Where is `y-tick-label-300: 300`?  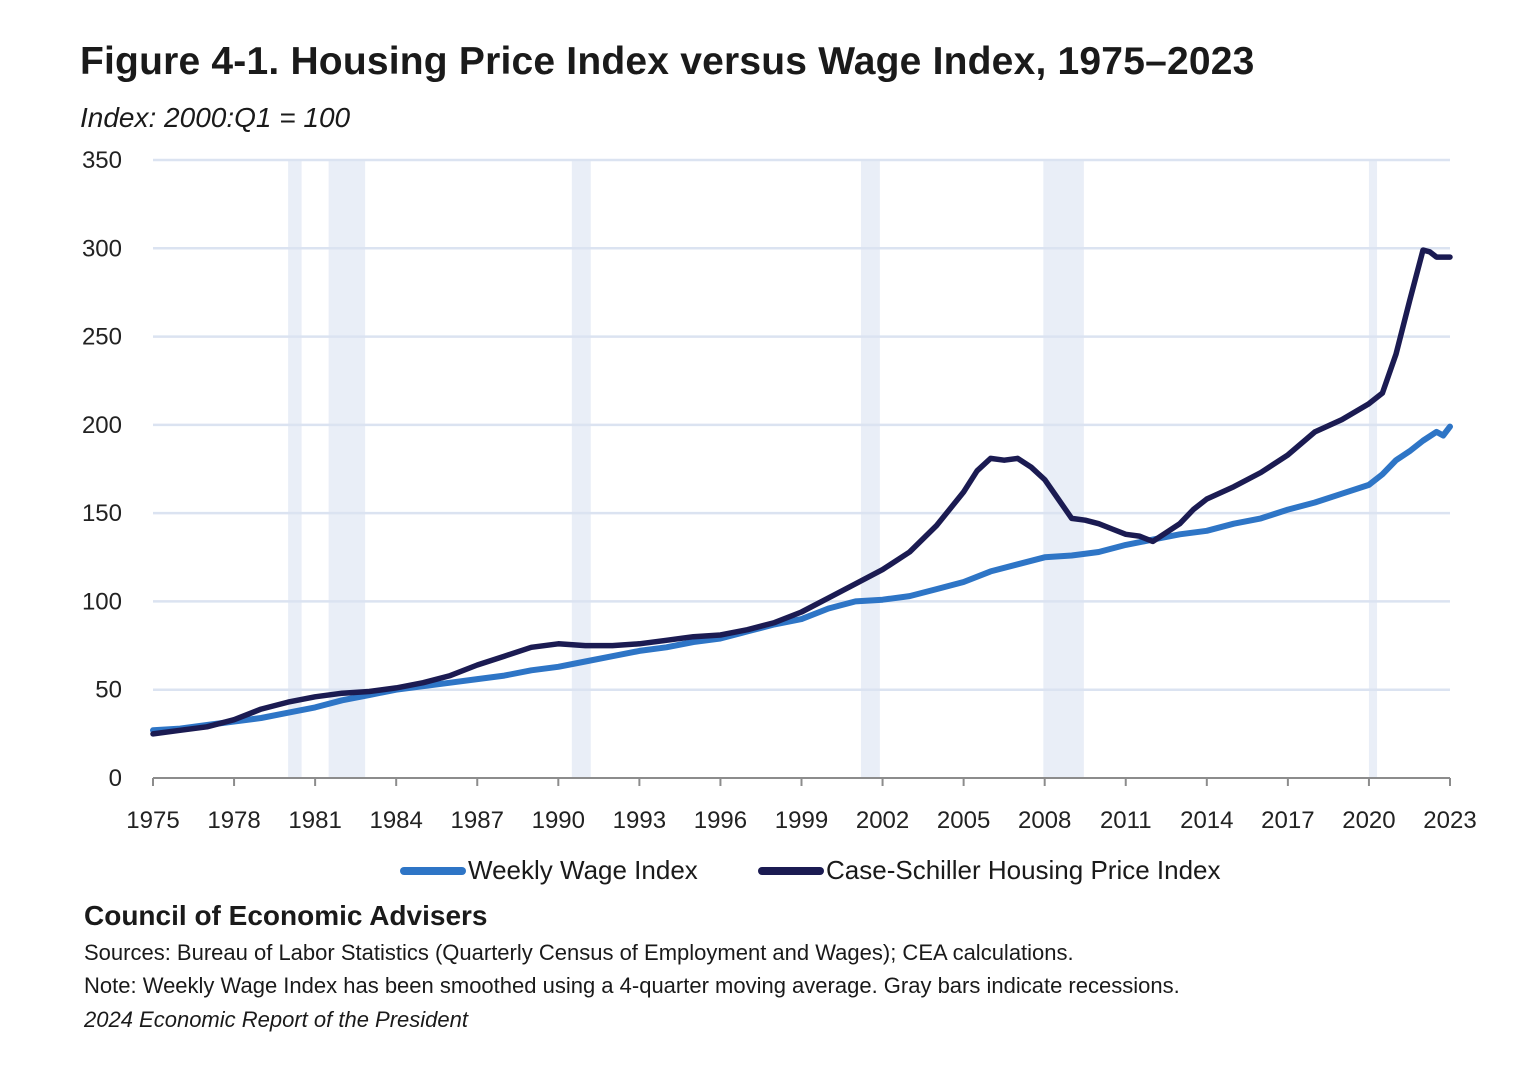 y-tick-label-300: 300 is located at coordinates (102, 248).